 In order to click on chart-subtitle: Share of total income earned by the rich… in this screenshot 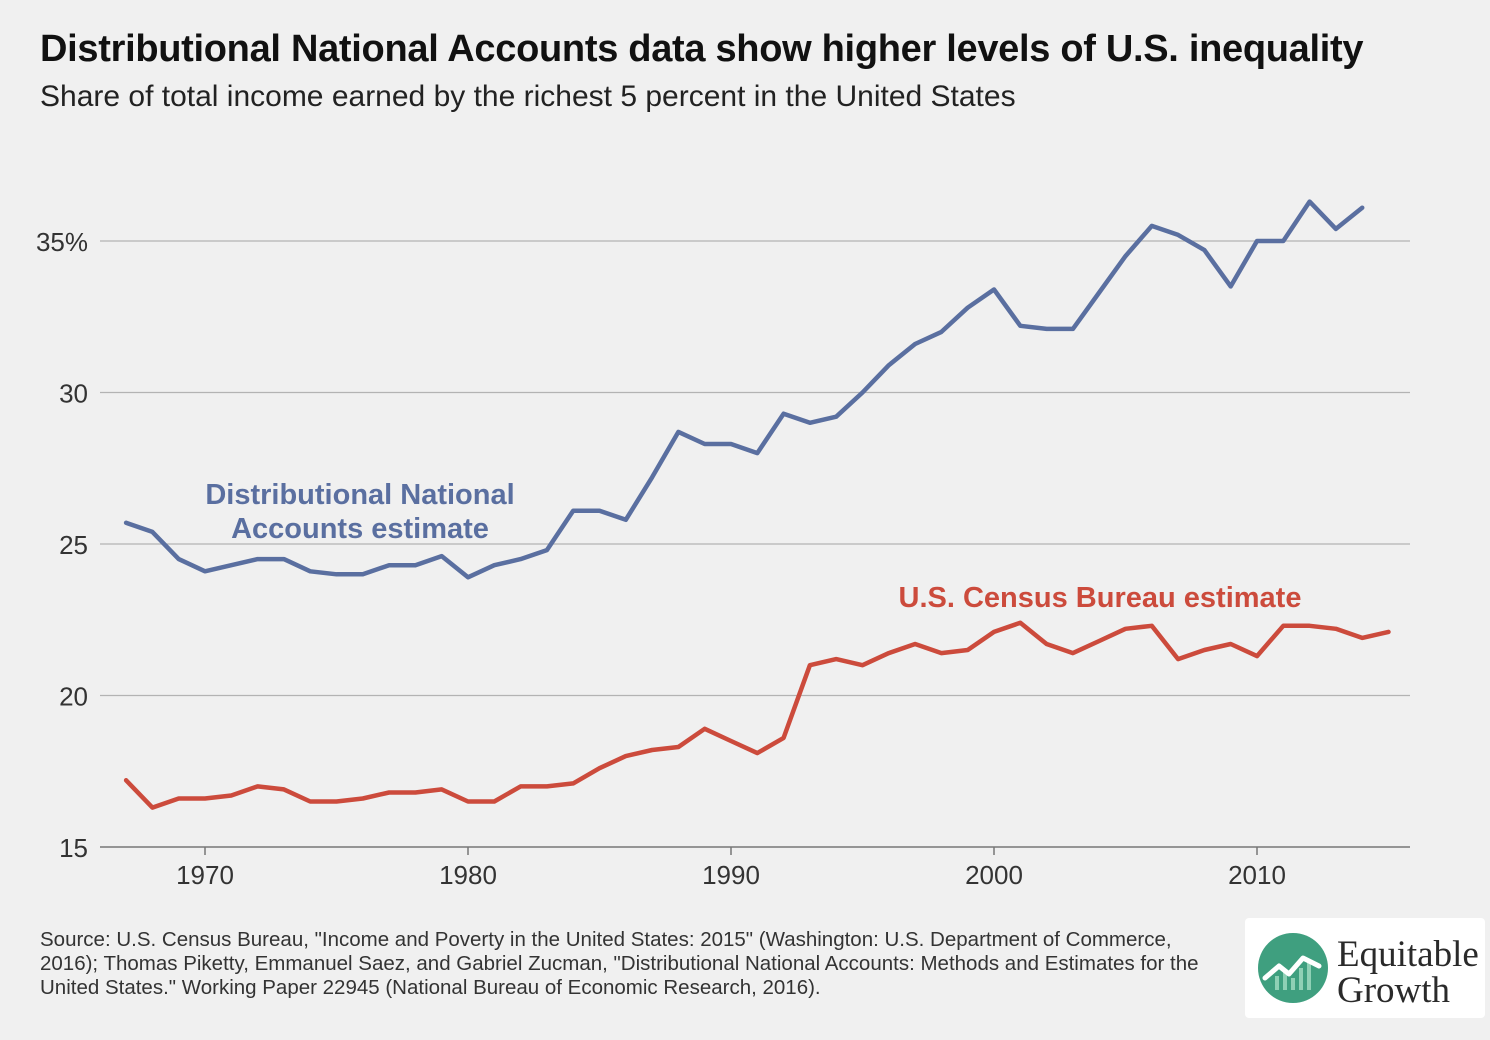, I will do `click(528, 96)`.